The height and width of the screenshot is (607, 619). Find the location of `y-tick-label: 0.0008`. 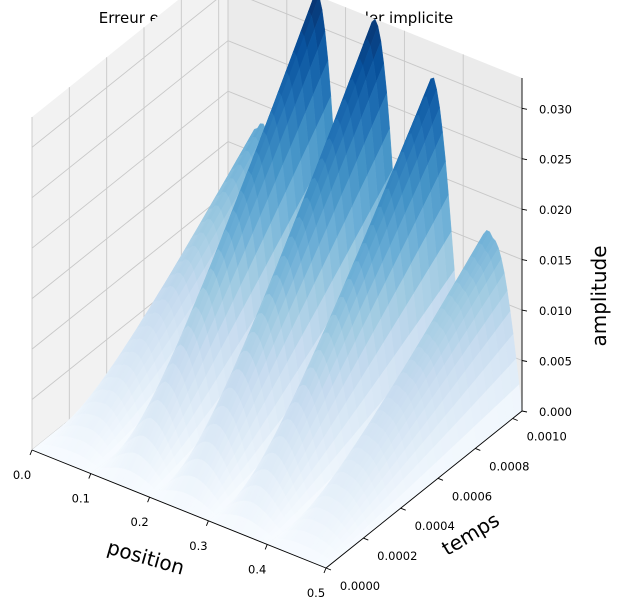

y-tick-label: 0.0008 is located at coordinates (509, 466).